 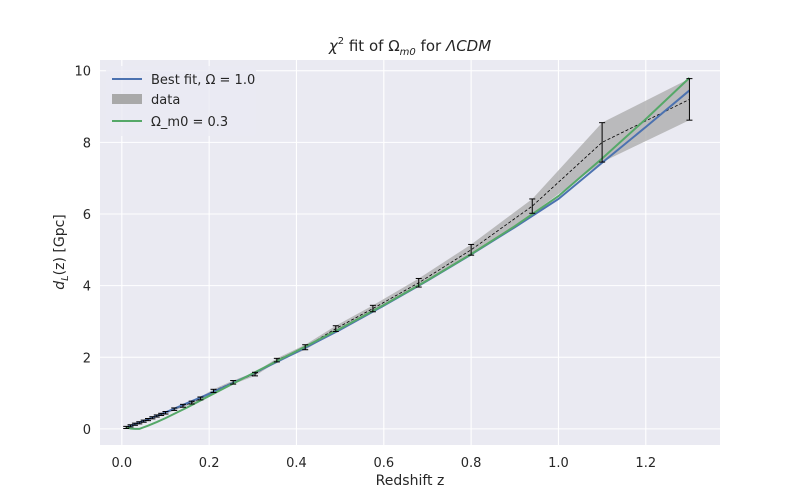 I want to click on x-tick-label: 1.0, so click(x=558, y=463).